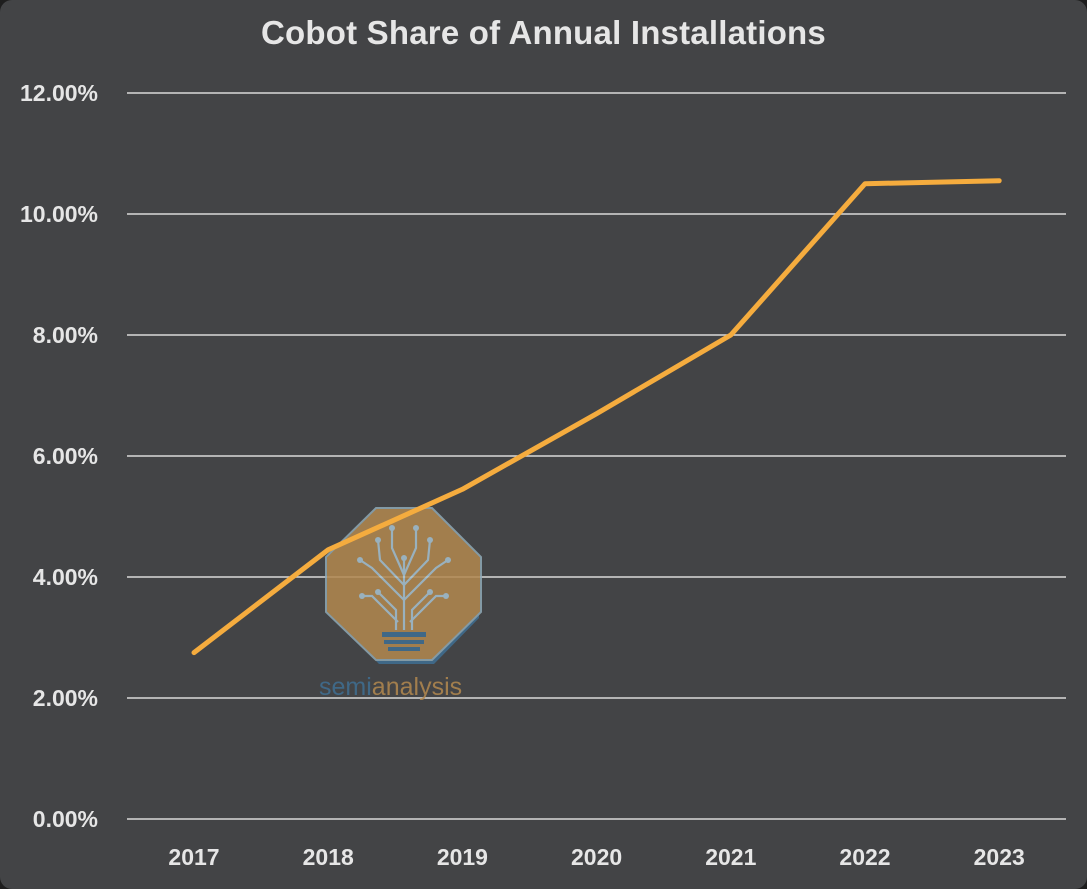 The width and height of the screenshot is (1087, 889). I want to click on y-tick-label: 6.00%, so click(65, 456).